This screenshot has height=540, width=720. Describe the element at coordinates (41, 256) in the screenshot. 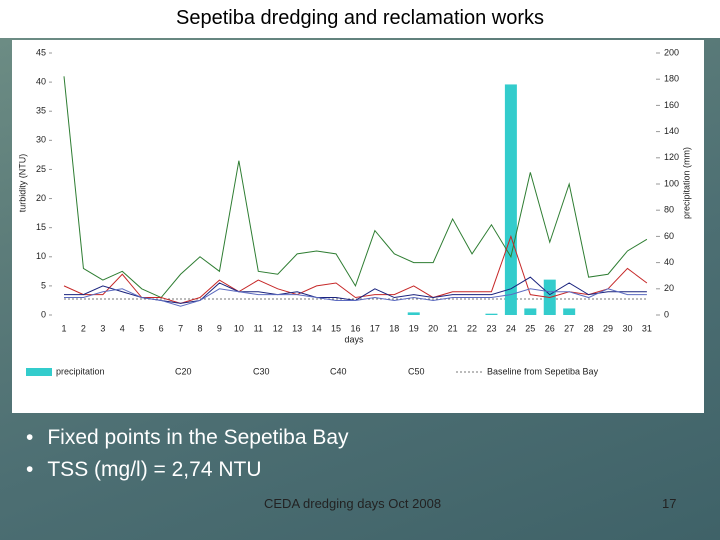

I see `y-tick-label: 10` at that location.